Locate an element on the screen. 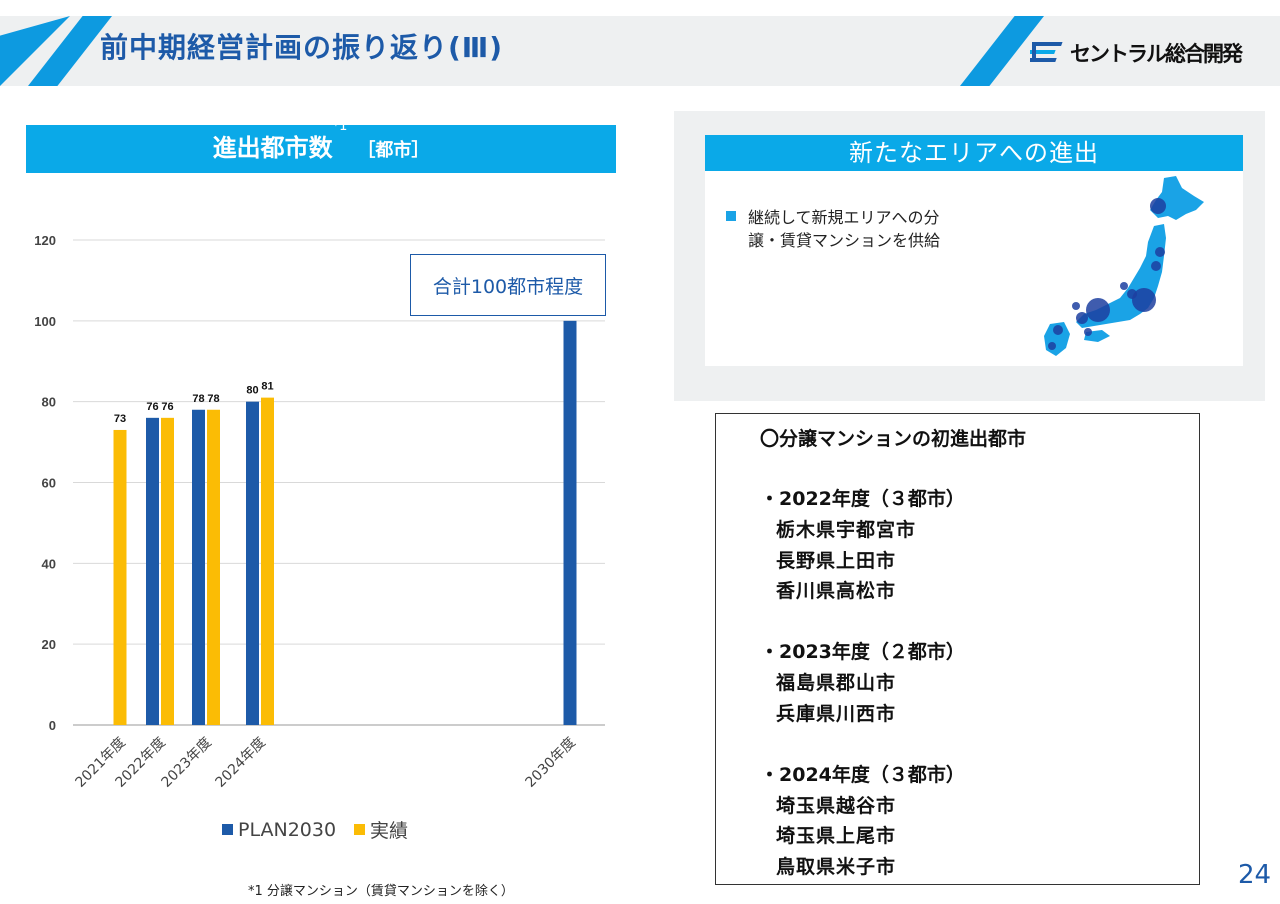 This screenshot has height=904, width=1280. legend-swatch-plan is located at coordinates (227, 829).